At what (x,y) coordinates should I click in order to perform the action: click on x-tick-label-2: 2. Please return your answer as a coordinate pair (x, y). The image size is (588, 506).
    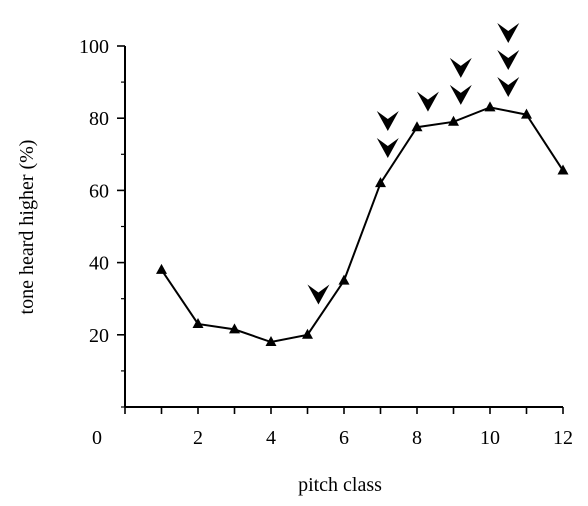
    Looking at the image, I should click on (198, 438).